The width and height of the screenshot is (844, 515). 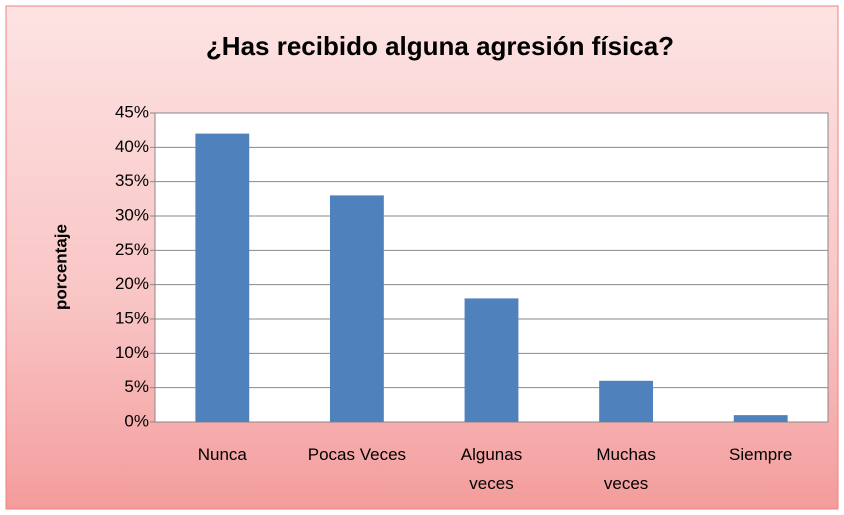 What do you see at coordinates (491, 469) in the screenshot?
I see `x-tick-label: Algunas veces` at bounding box center [491, 469].